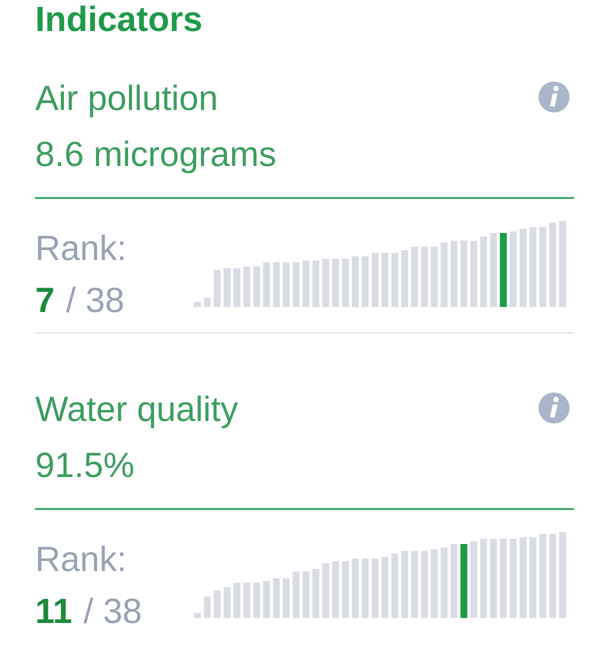  I want to click on text: Indicators, so click(120, 19).